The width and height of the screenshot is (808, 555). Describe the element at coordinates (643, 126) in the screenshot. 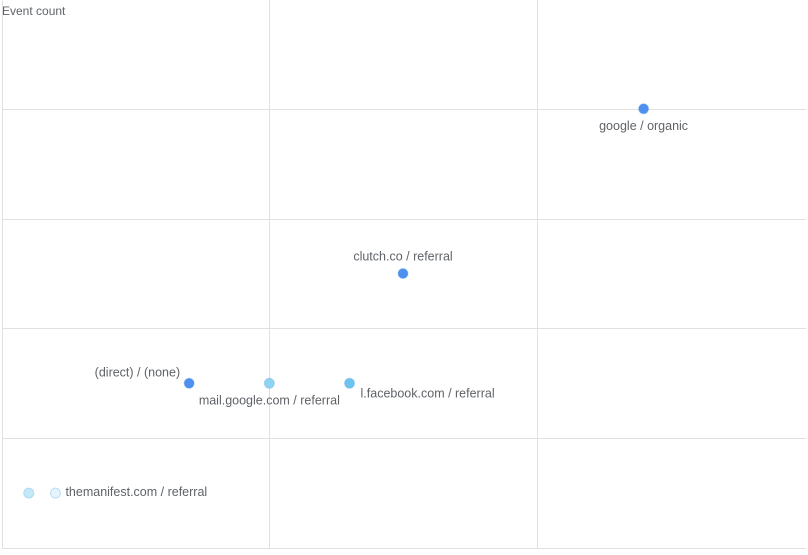

I see `point-label: google / organic` at that location.